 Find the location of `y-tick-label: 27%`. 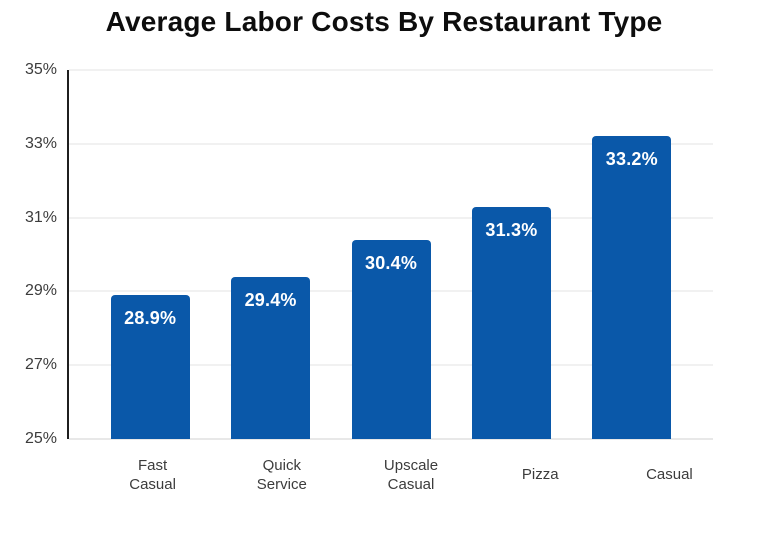

y-tick-label: 27% is located at coordinates (40, 365).